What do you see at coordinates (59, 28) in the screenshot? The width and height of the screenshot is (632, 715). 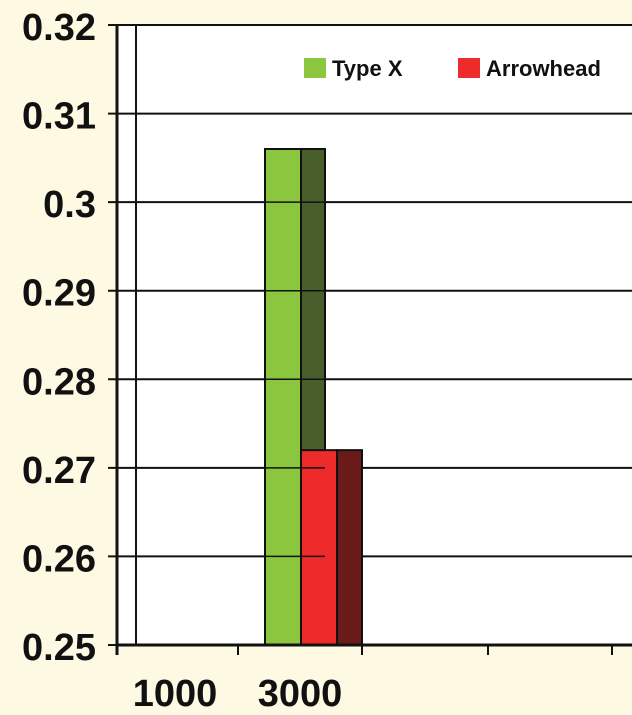 I see `y-tick-label: 0.32` at bounding box center [59, 28].